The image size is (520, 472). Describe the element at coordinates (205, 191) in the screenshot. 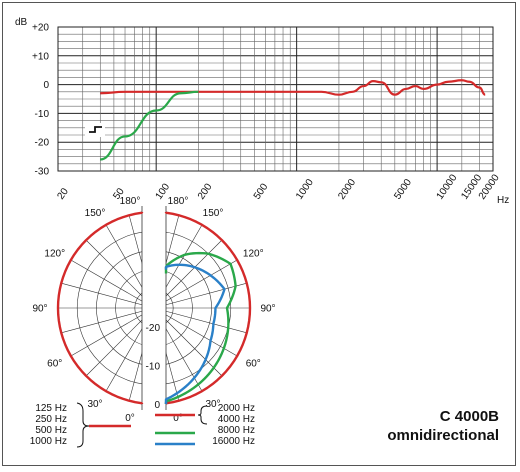

I see `x-tick-label: 200` at that location.